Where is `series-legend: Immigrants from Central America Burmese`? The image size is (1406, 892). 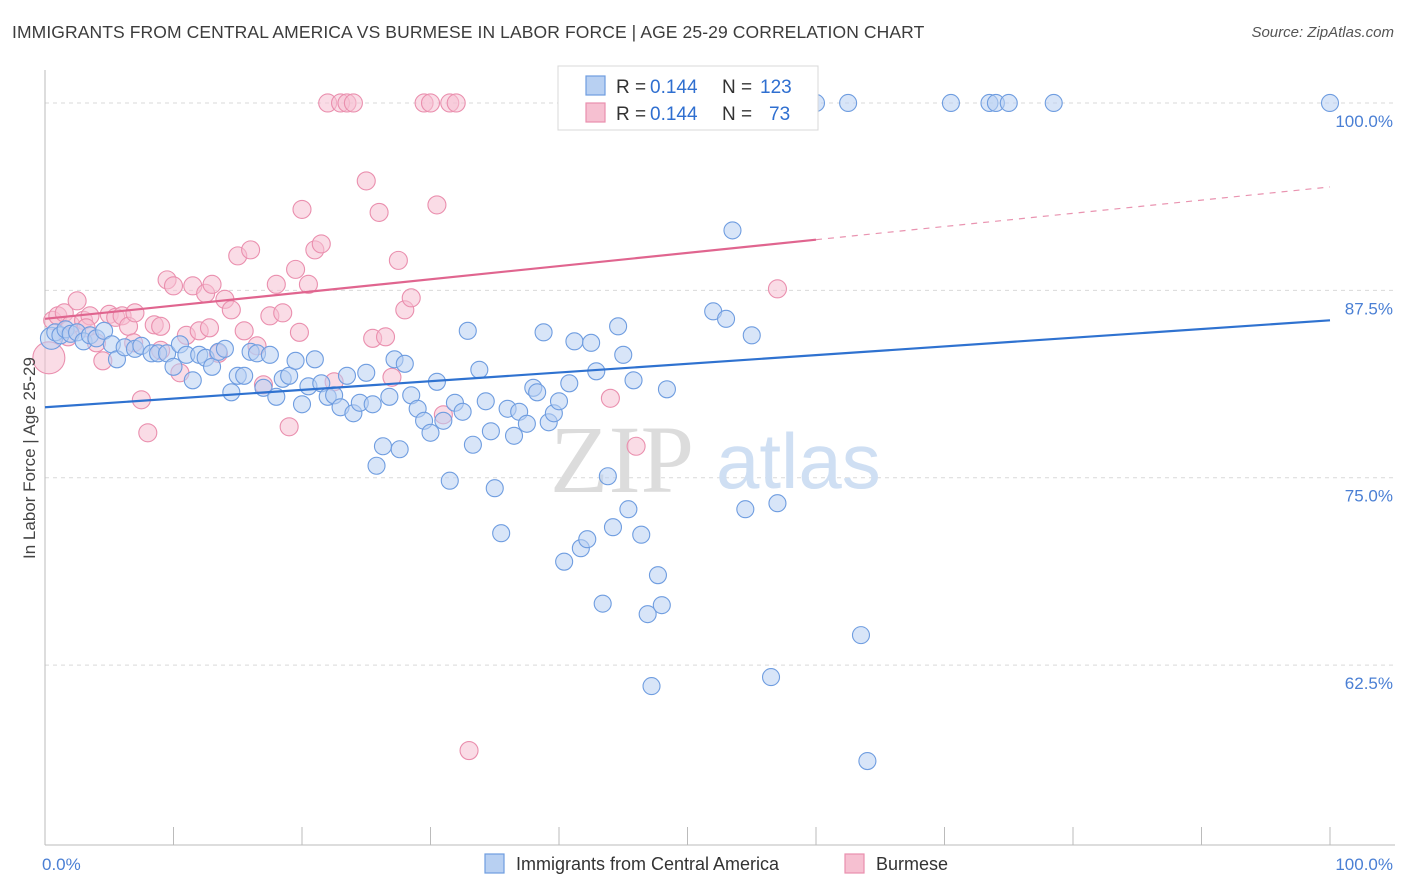 series-legend: Immigrants from Central America Burmese is located at coordinates (716, 863).